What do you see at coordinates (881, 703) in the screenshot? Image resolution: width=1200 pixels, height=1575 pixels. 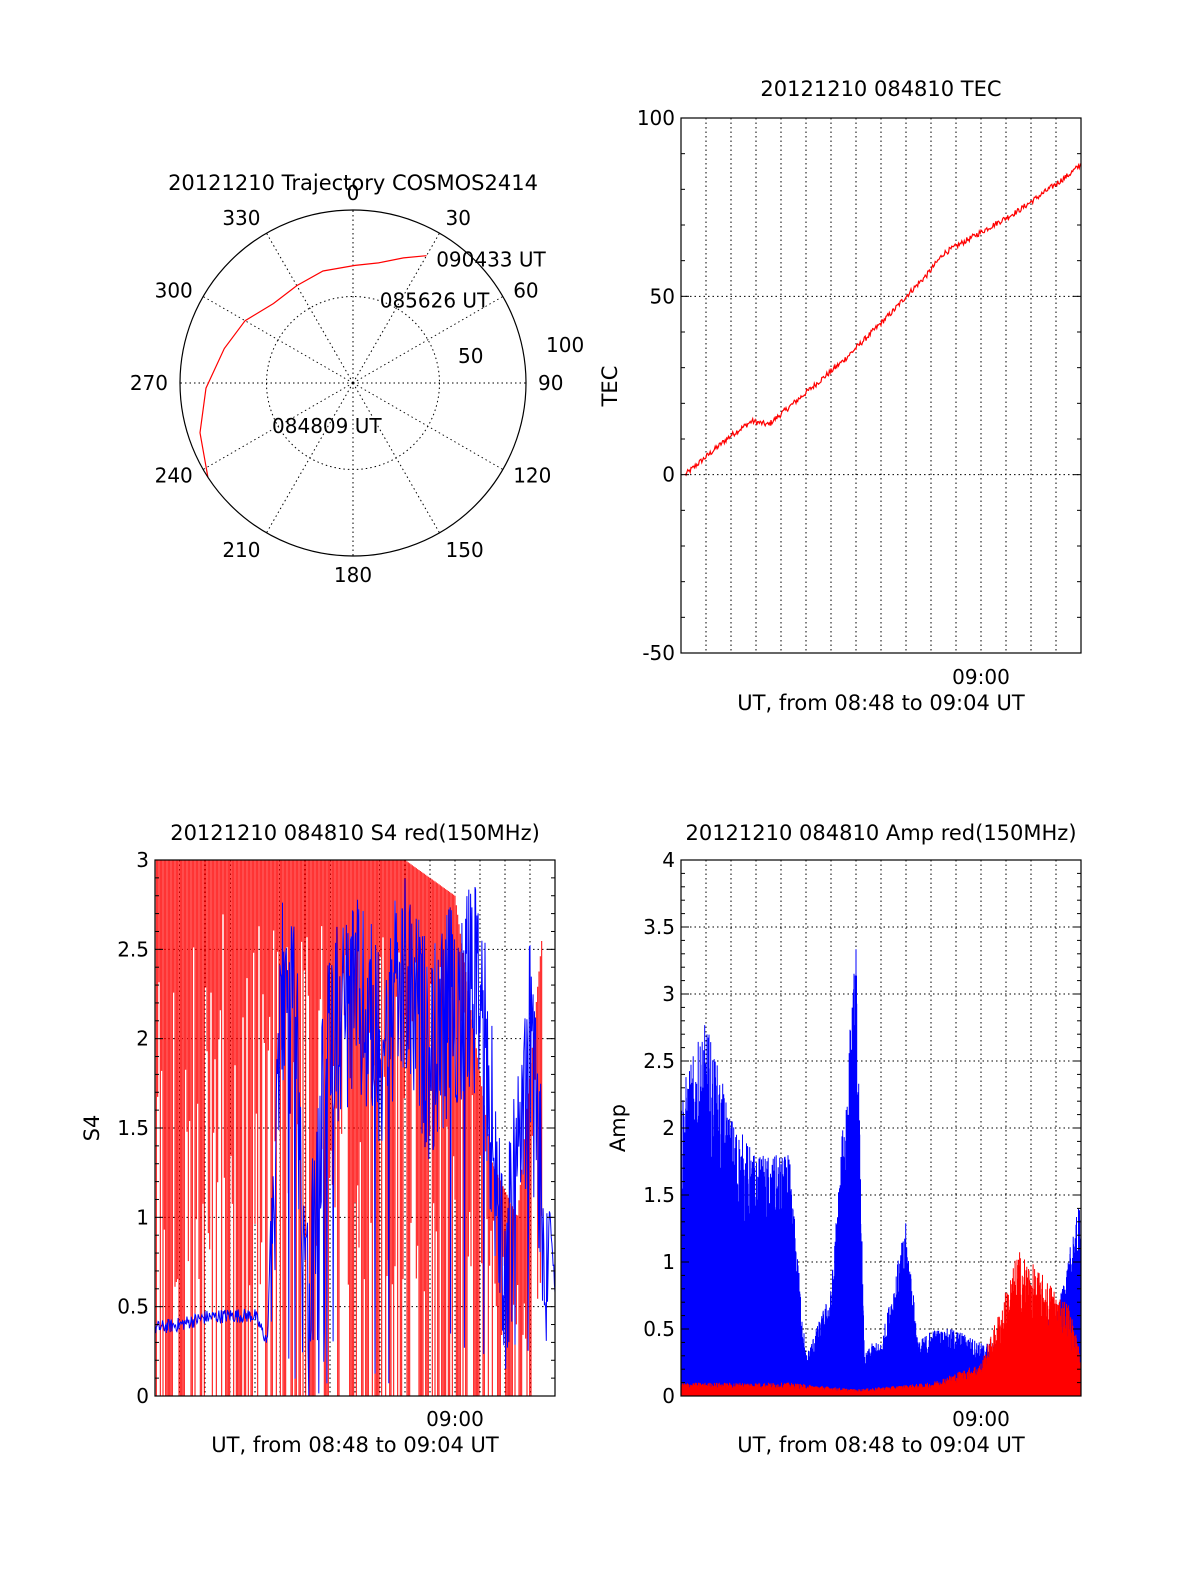 I see `tec-x-axis-label: UT, from 08:48 to 09:04 UT` at bounding box center [881, 703].